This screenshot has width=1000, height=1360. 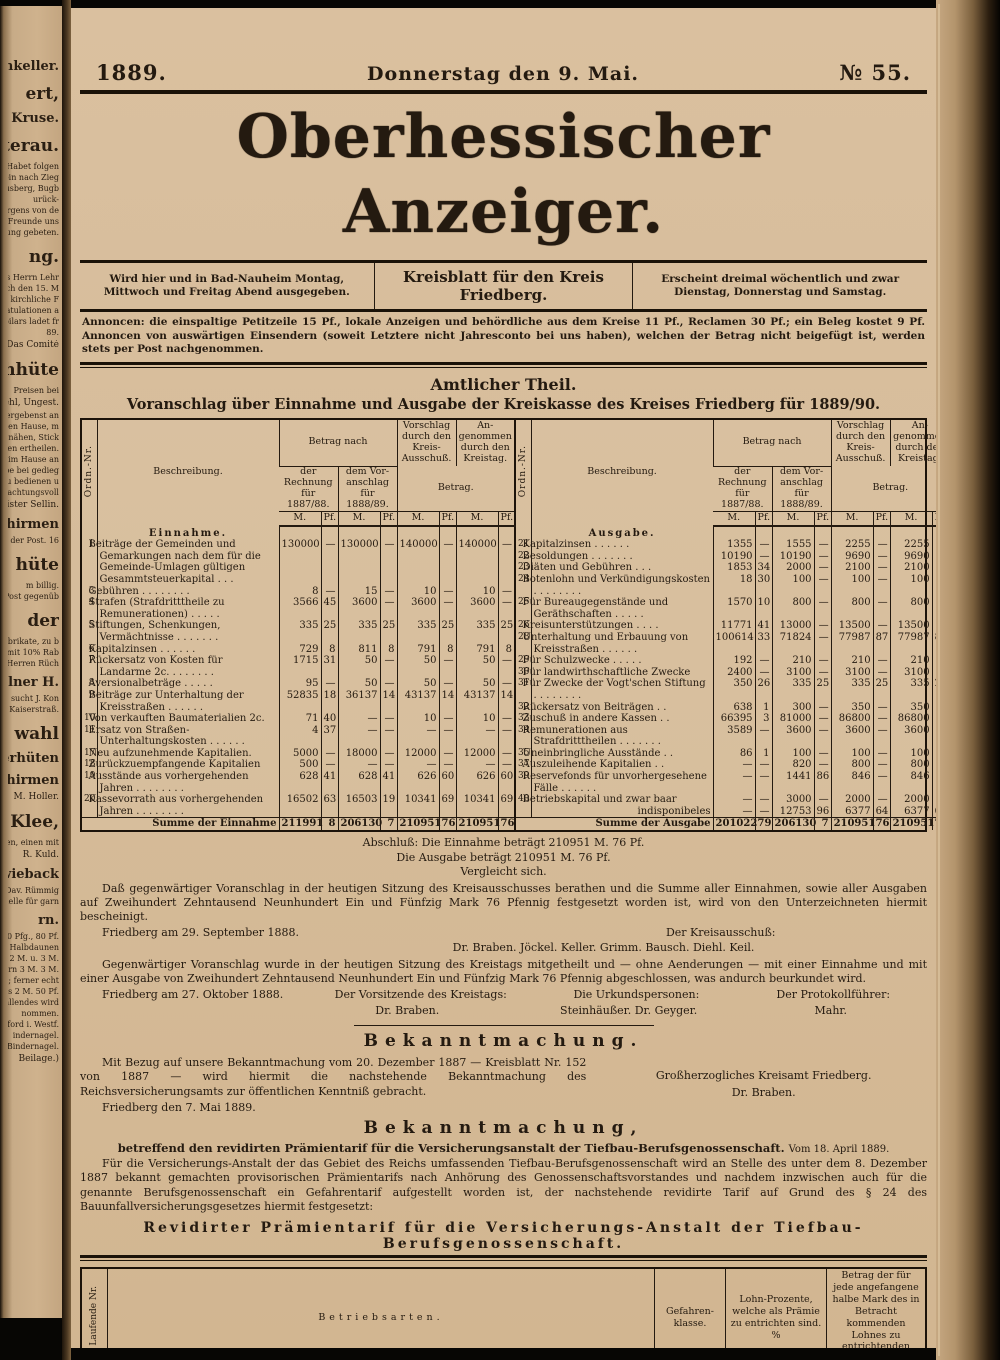 What do you see at coordinates (734, 690) in the screenshot?
I see `amount-mark: 350` at bounding box center [734, 690].